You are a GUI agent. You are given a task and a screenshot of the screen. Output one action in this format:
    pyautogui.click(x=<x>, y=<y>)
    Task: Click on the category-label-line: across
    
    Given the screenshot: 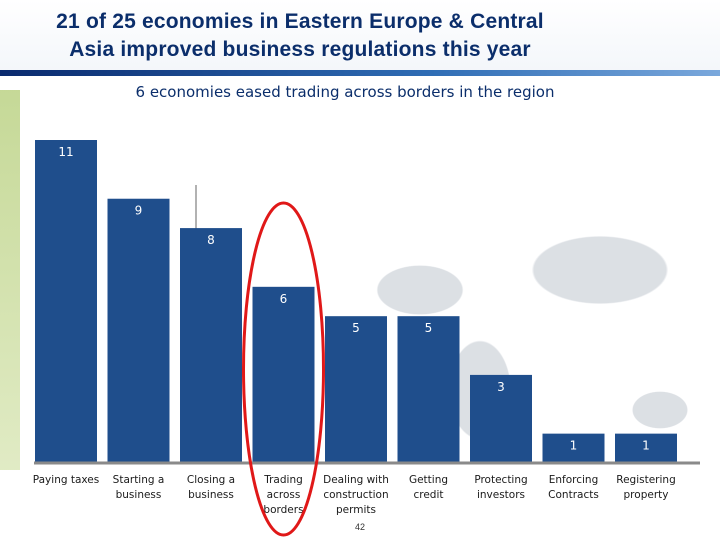 What is the action you would take?
    pyautogui.click(x=284, y=495)
    